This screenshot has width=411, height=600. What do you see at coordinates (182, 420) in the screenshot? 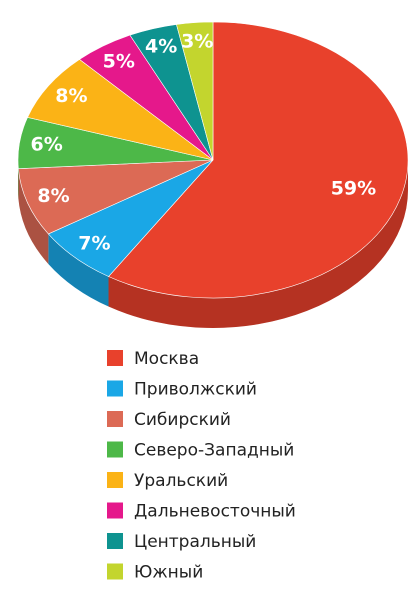
I see `legend-label: Сибирский` at bounding box center [182, 420].